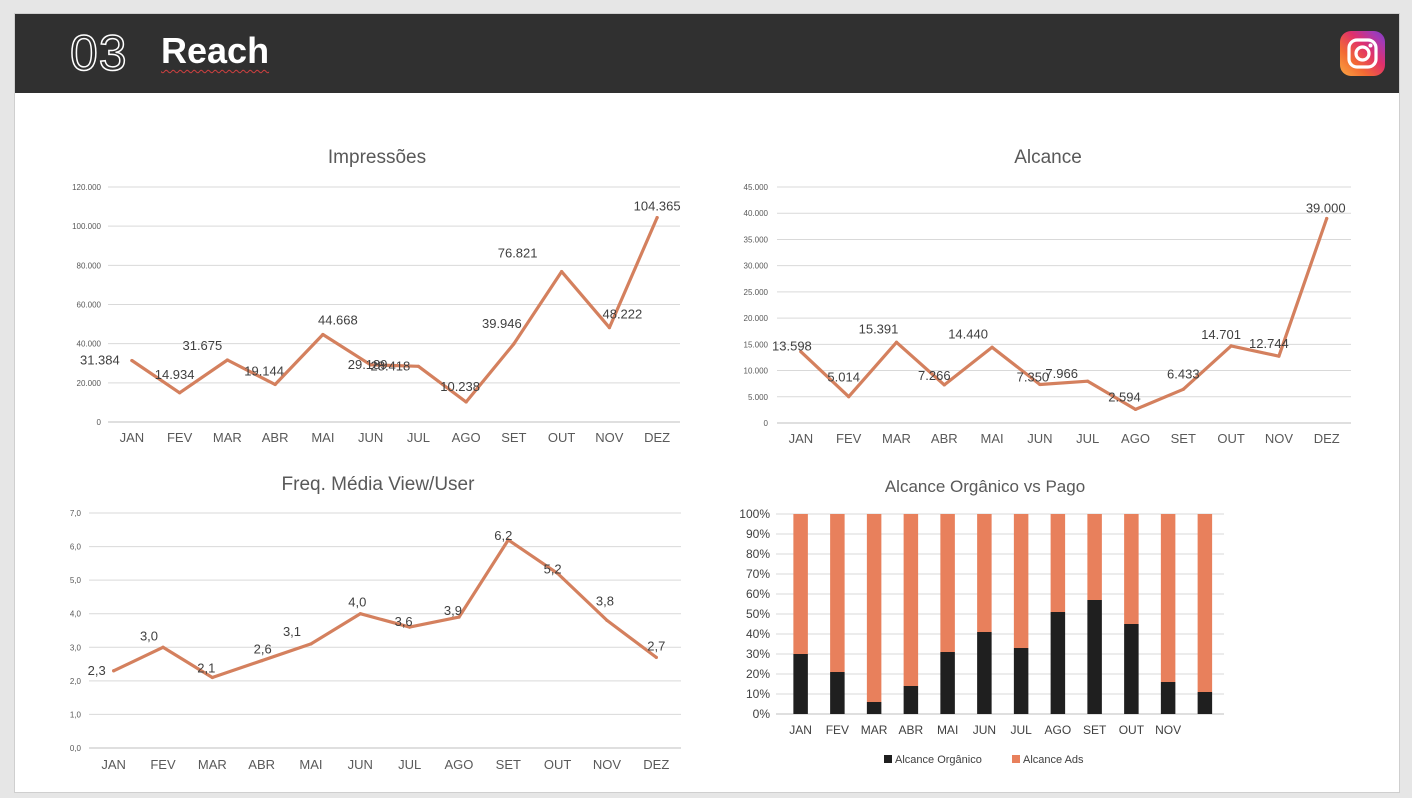 The image size is (1412, 798). What do you see at coordinates (76, 681) in the screenshot?
I see `y-tick-label: 2,0` at bounding box center [76, 681].